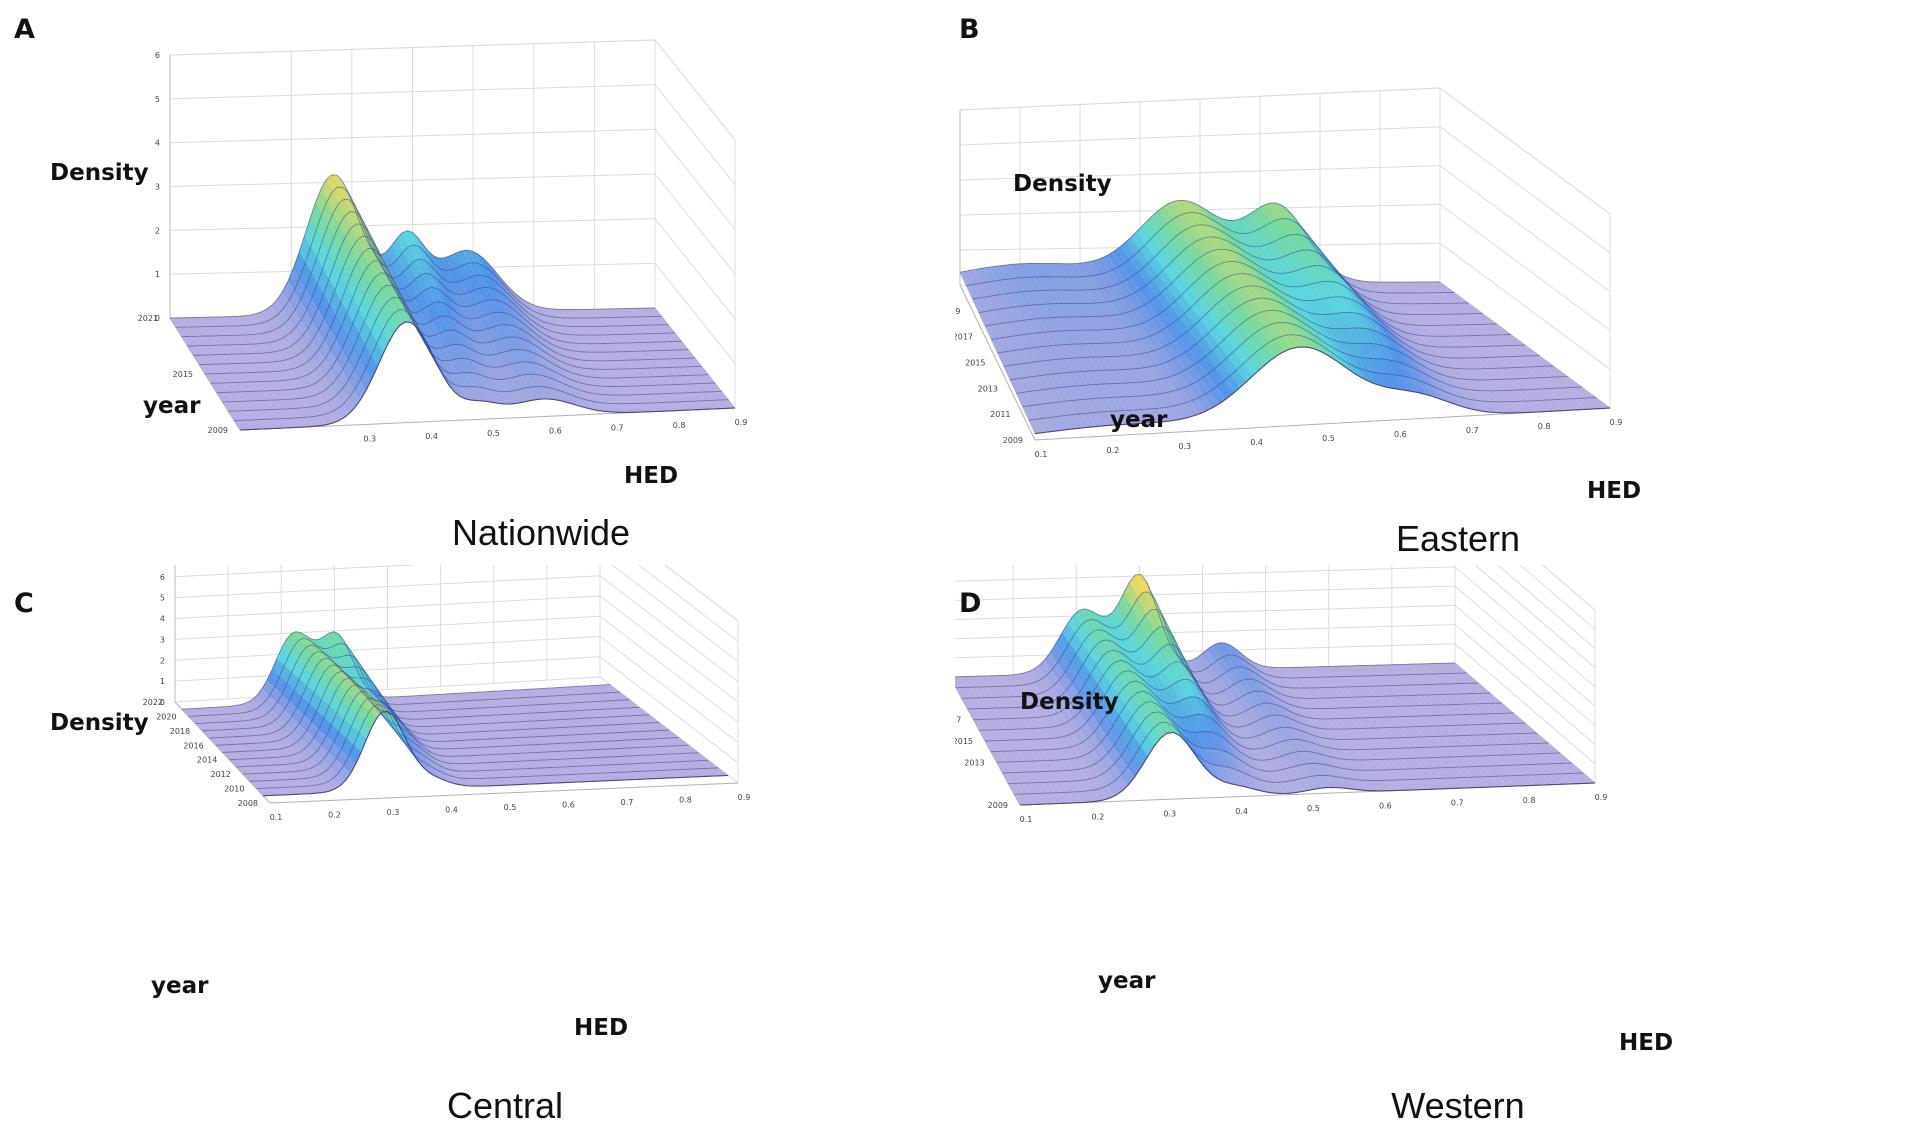 This screenshot has height=1130, width=1910. What do you see at coordinates (193, 745) in the screenshot?
I see `y-tick-label: 2016` at bounding box center [193, 745].